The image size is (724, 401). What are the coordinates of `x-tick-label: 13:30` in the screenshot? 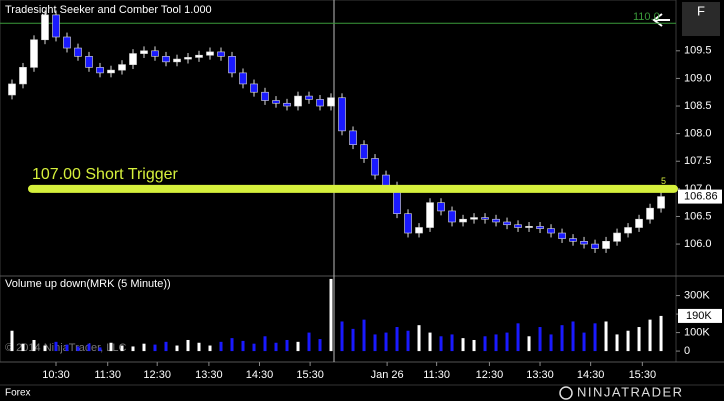 It's located at (209, 375).